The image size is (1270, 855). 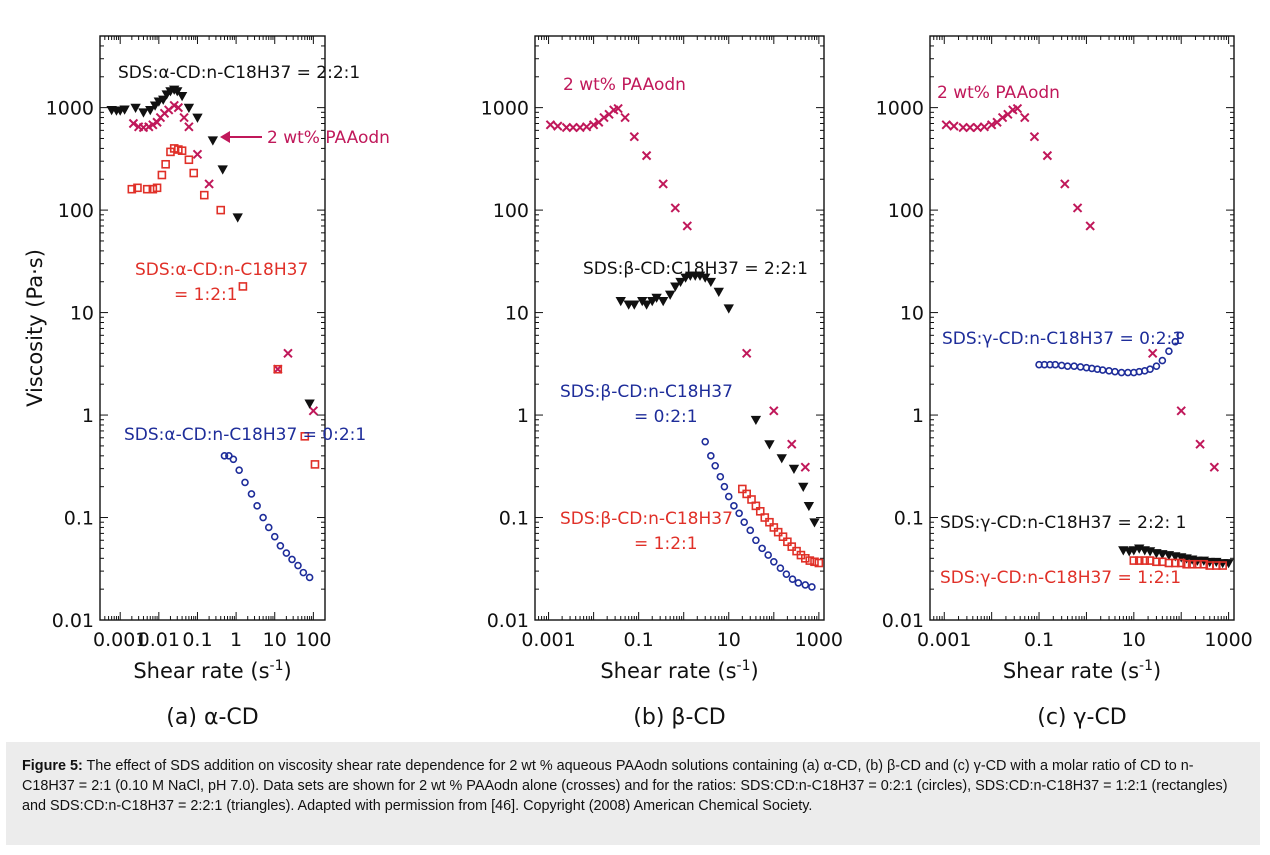 What do you see at coordinates (1060, 578) in the screenshot?
I see `chart-annotation: SDS:γ-CD:n-C18H37 = 1:2:1` at bounding box center [1060, 578].